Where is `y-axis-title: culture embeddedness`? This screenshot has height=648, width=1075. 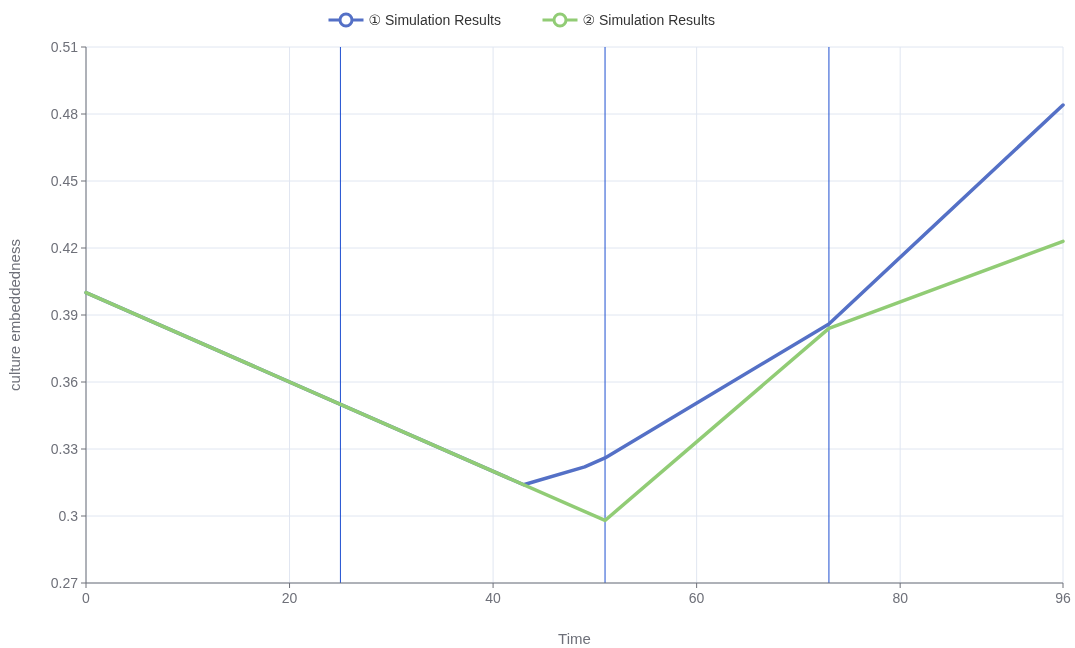 y-axis-title: culture embeddedness is located at coordinates (14, 315).